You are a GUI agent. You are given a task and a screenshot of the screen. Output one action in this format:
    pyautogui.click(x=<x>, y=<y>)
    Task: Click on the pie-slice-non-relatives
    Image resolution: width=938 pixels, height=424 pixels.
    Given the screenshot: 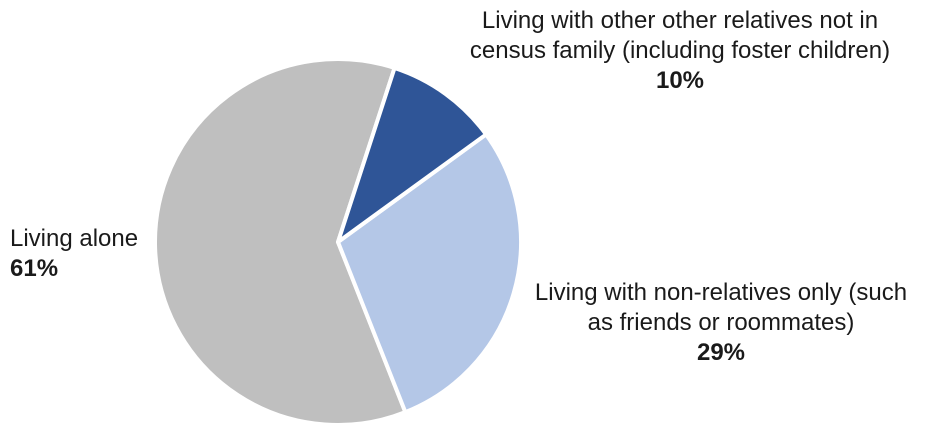 What is the action you would take?
    pyautogui.click(x=429, y=273)
    